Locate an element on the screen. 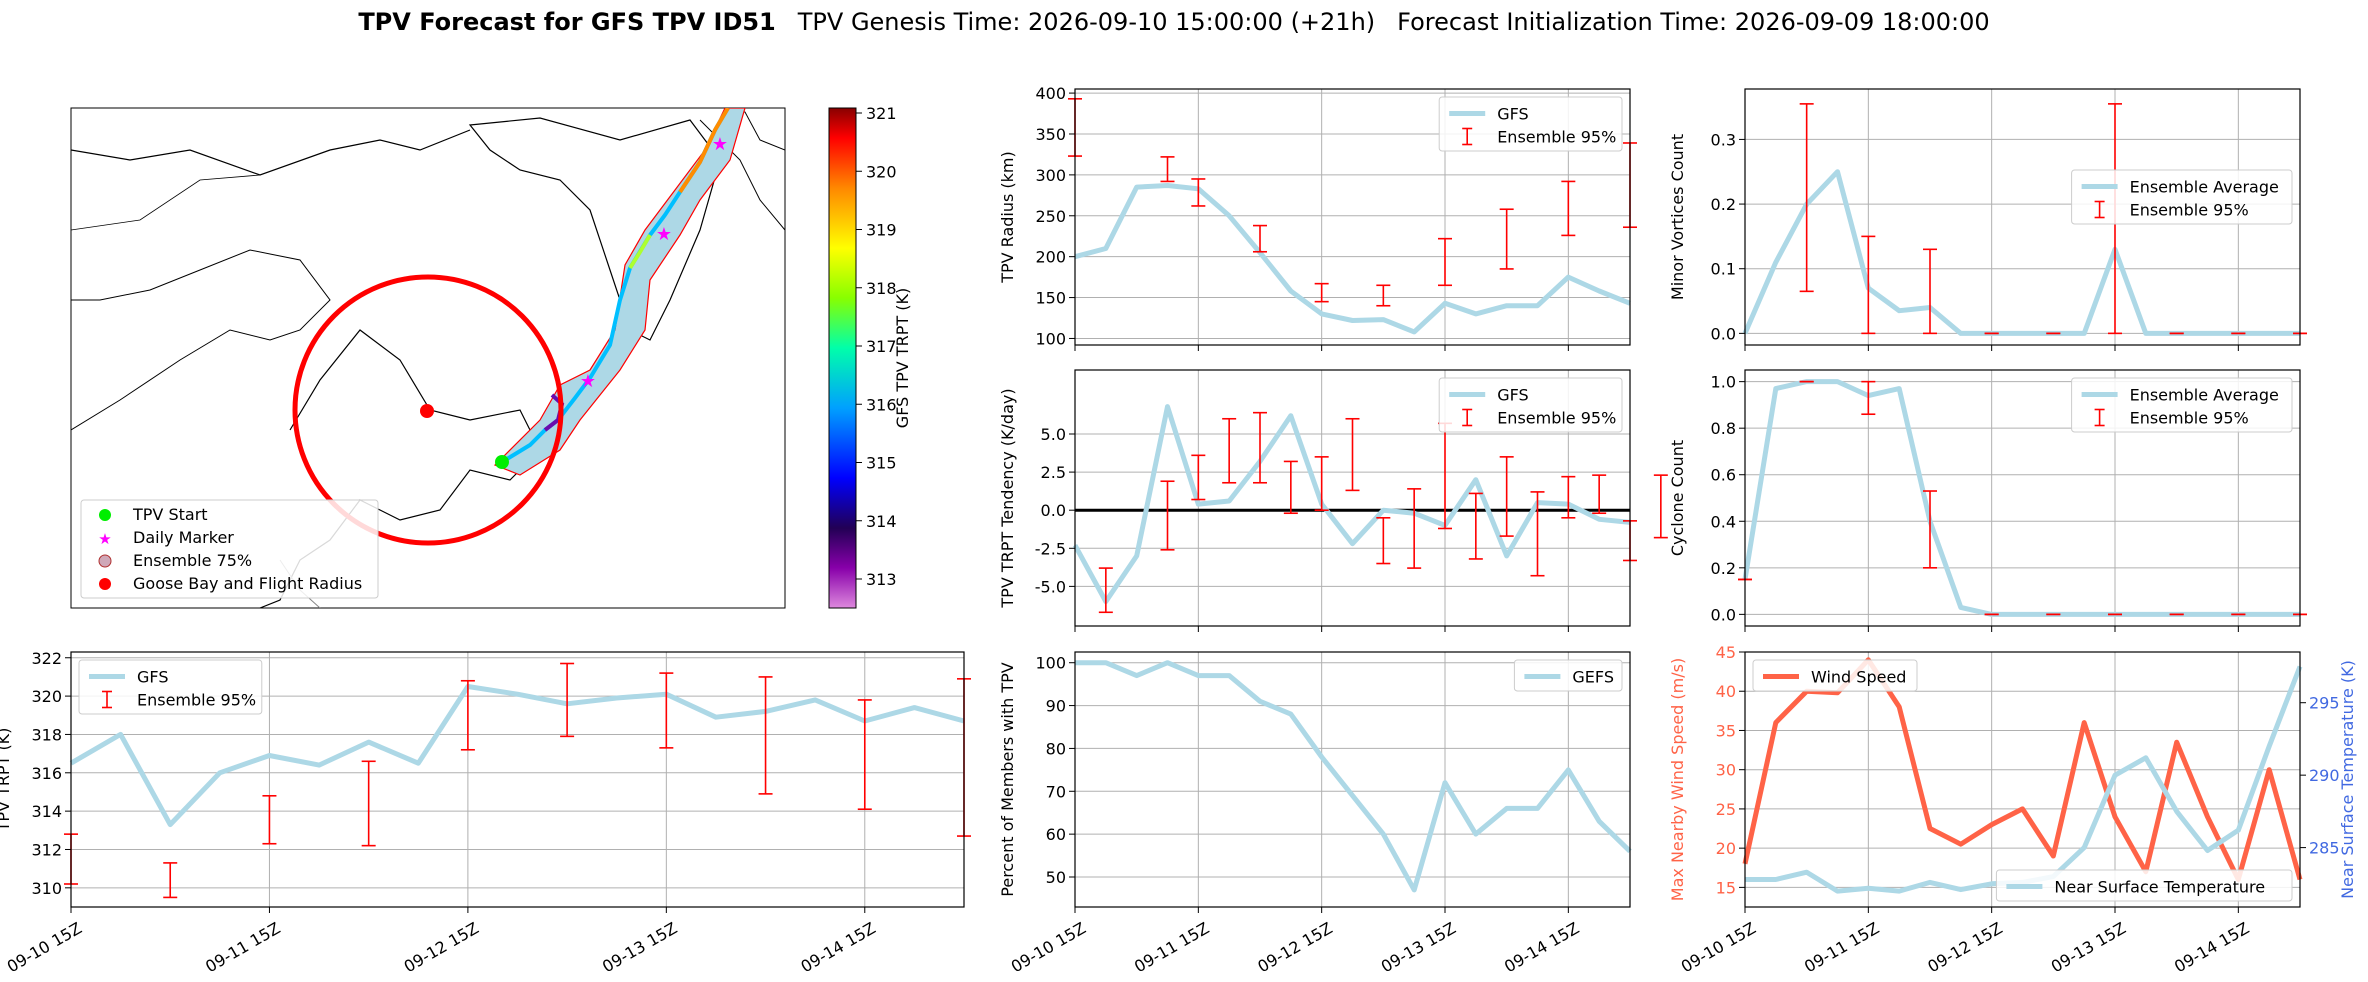 This screenshot has height=982, width=2368. ensemble-75-band is located at coordinates (619, 292).